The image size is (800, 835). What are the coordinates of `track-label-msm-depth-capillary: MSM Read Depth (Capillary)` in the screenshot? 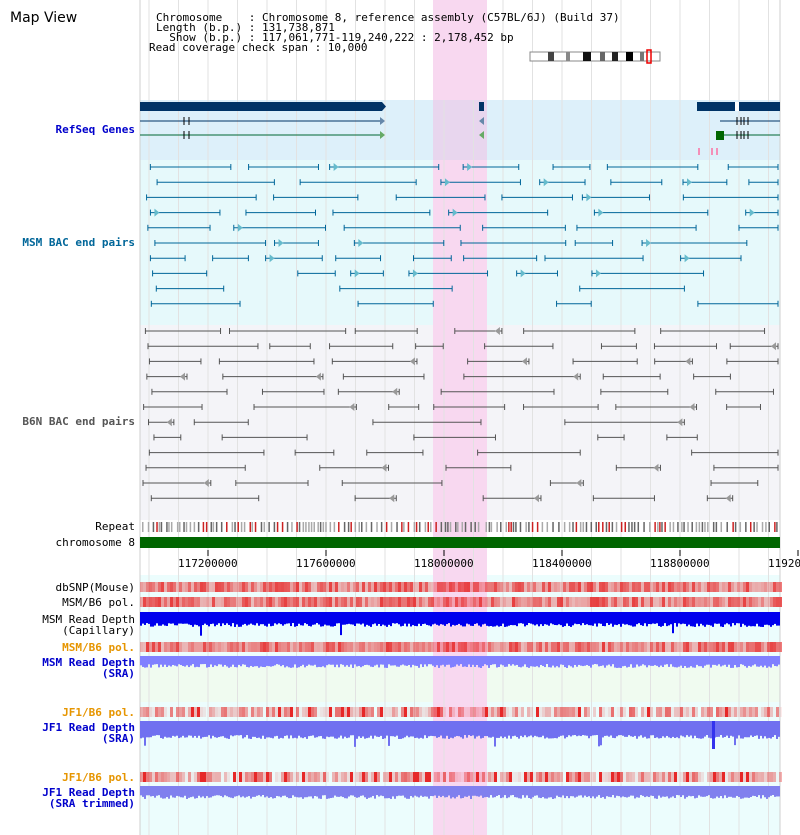 It's located at (88, 625).